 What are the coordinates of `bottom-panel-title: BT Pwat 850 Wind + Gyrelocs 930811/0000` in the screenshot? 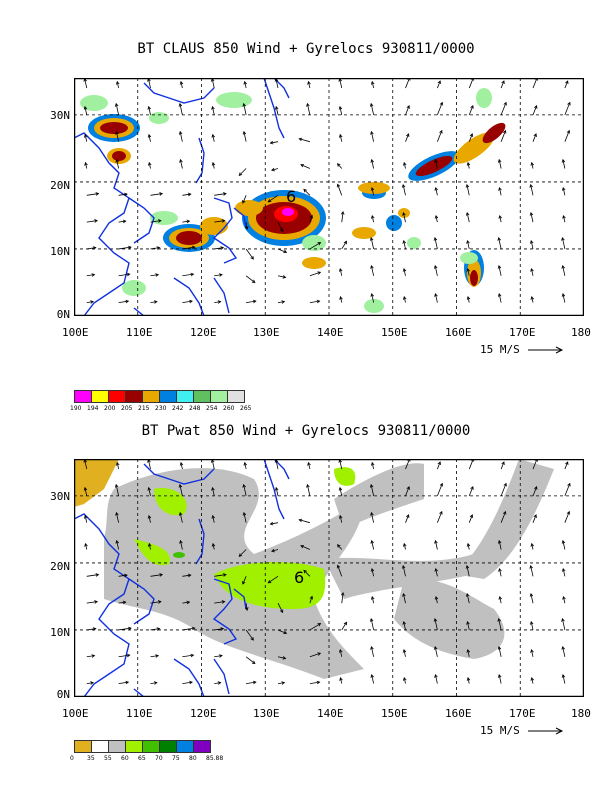 It's located at (306, 431).